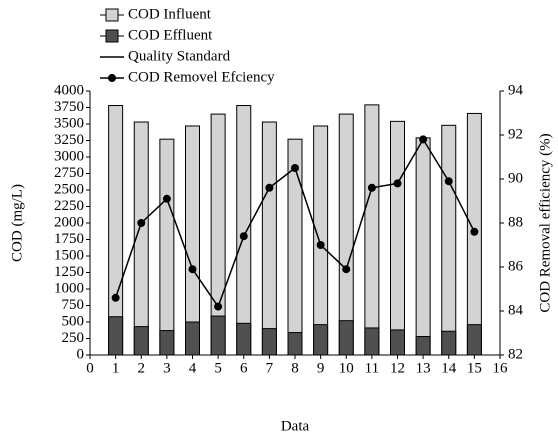 The height and width of the screenshot is (438, 558). What do you see at coordinates (90, 368) in the screenshot?
I see `x-tick-label: 0` at bounding box center [90, 368].